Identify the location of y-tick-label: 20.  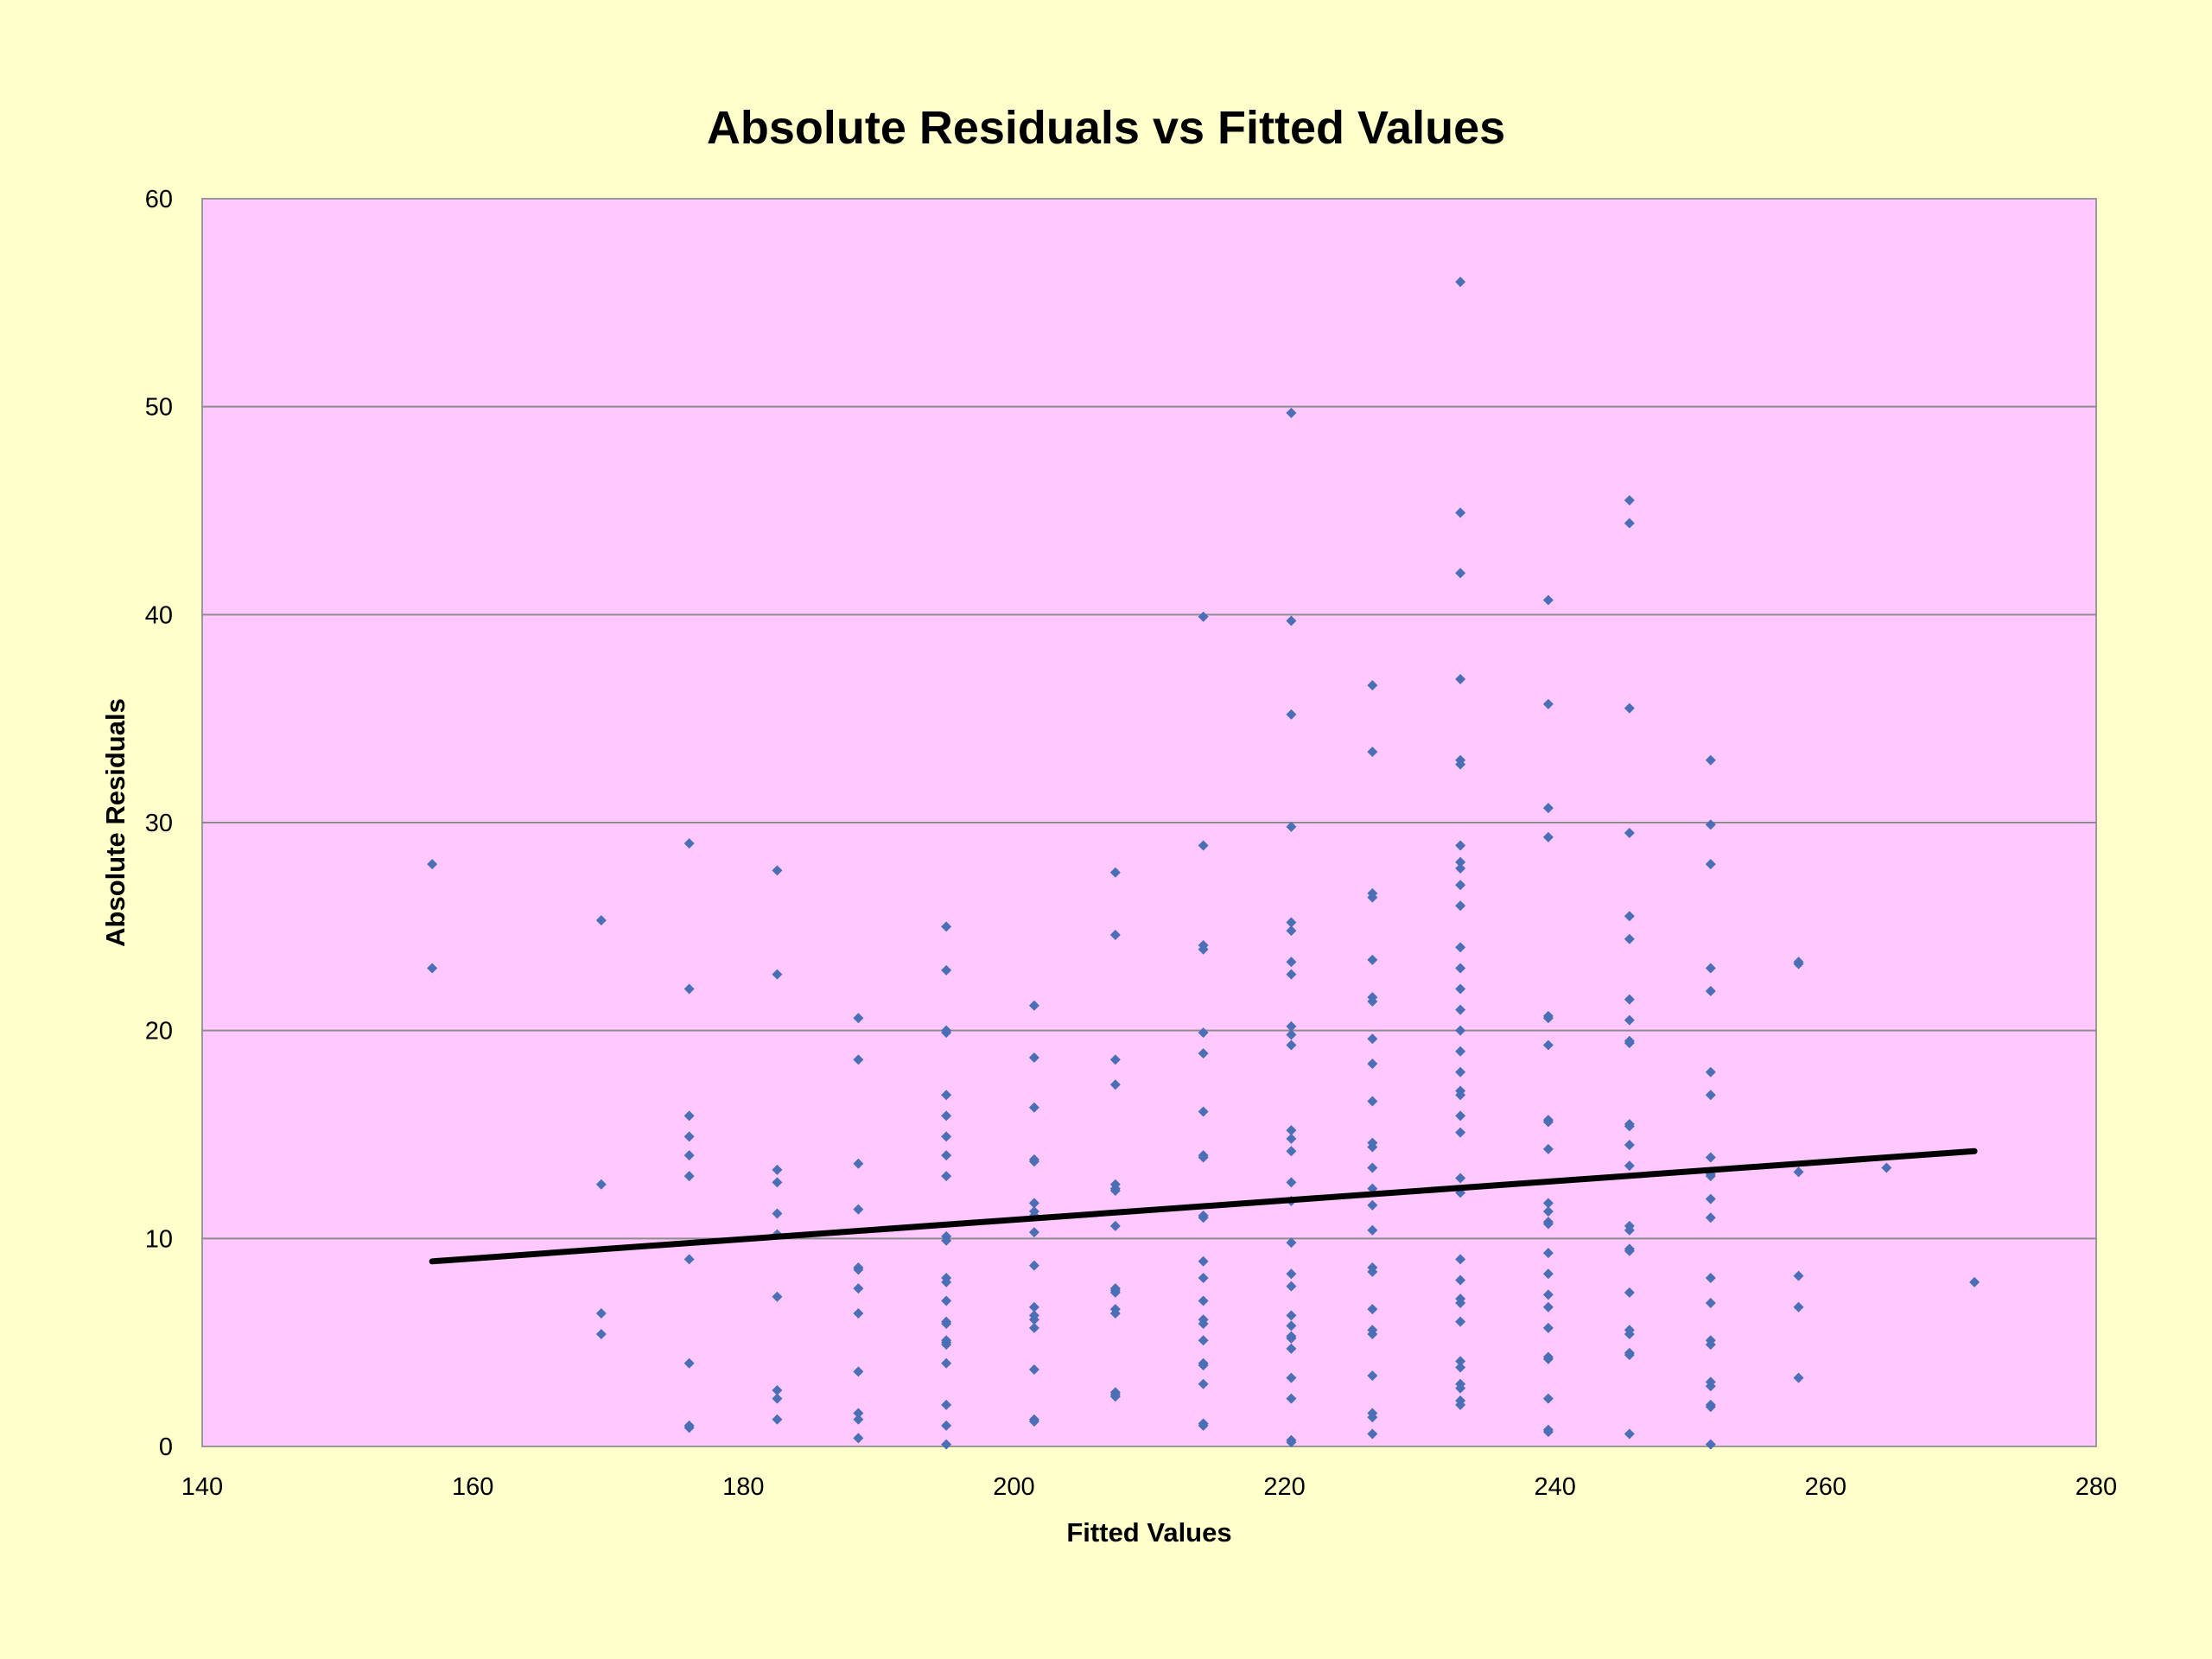
(159, 1032).